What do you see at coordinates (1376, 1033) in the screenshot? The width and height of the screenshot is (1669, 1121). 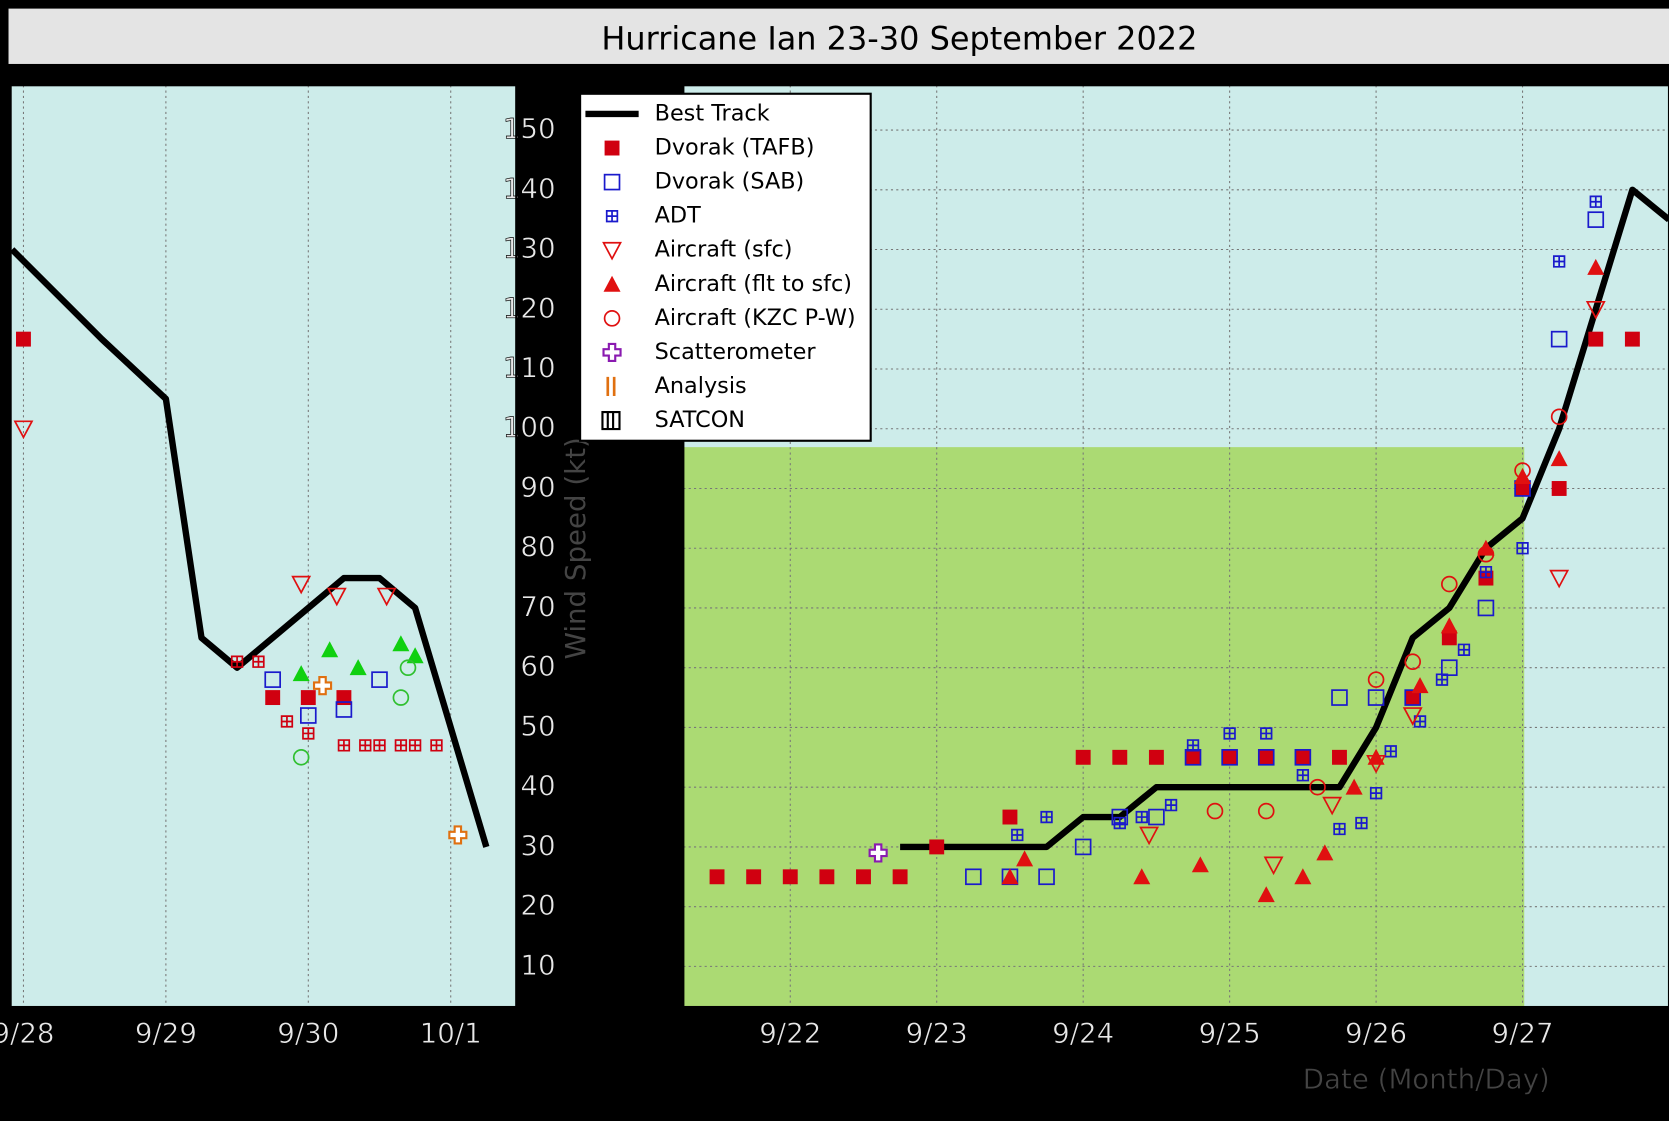 I see `x-tick-label: 9/26` at bounding box center [1376, 1033].